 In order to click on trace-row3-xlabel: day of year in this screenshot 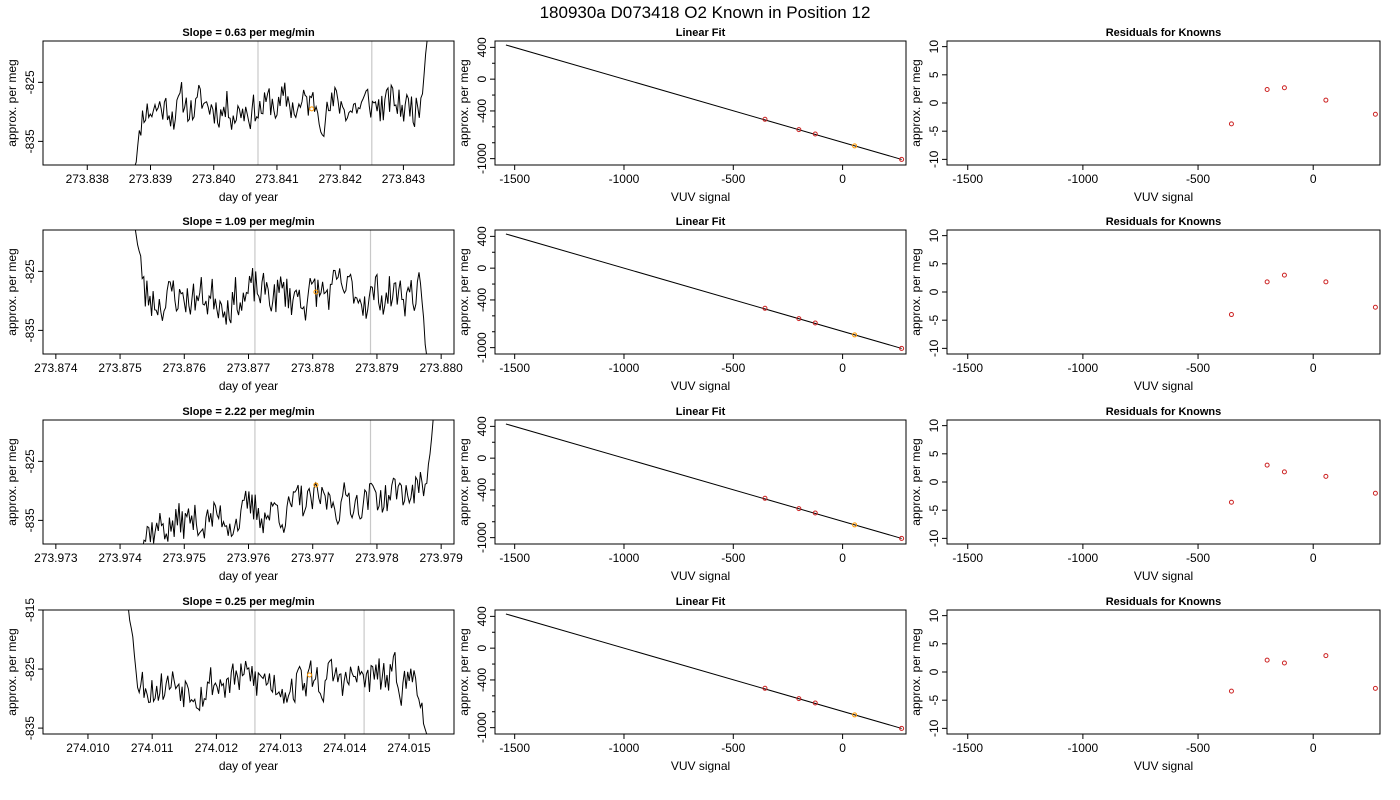, I will do `click(248, 576)`.